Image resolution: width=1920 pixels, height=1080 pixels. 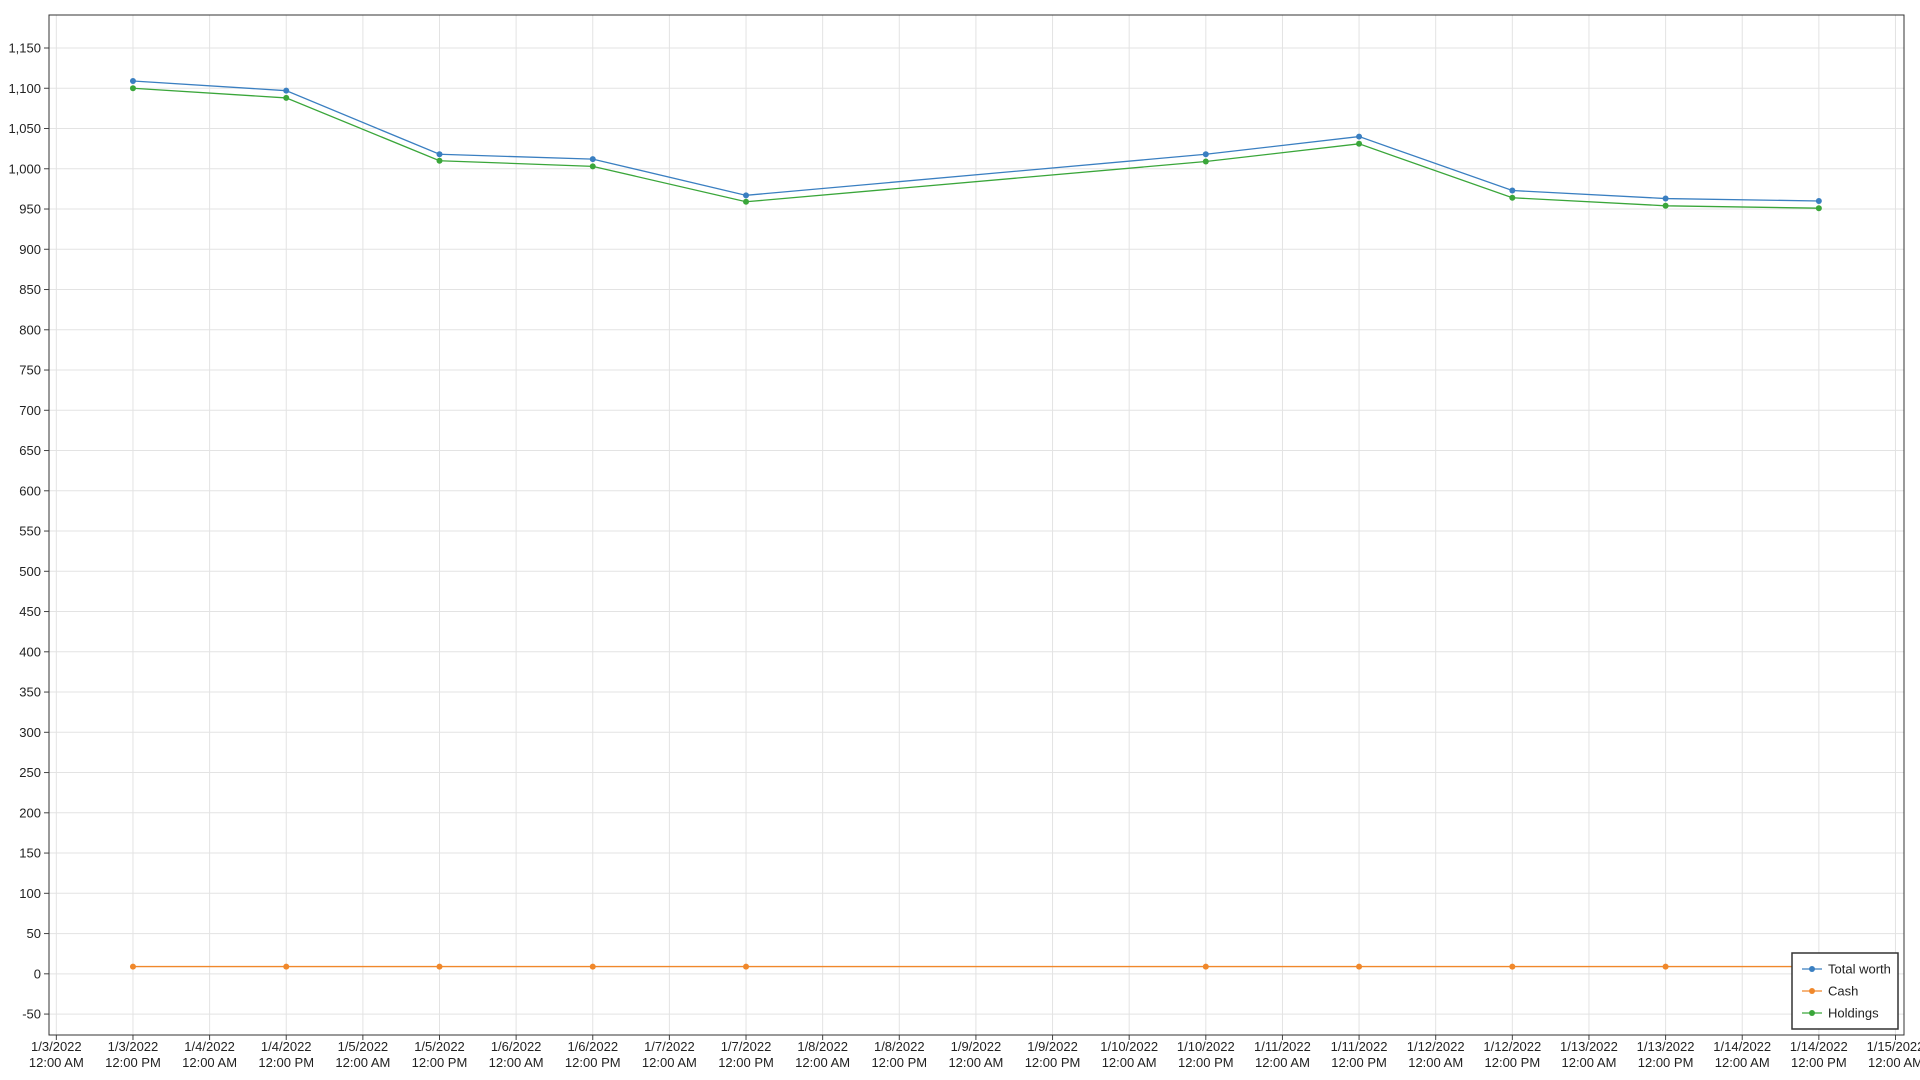 What do you see at coordinates (440, 1054) in the screenshot?
I see `x-tick-label: 1/5/2022 12:00 PM` at bounding box center [440, 1054].